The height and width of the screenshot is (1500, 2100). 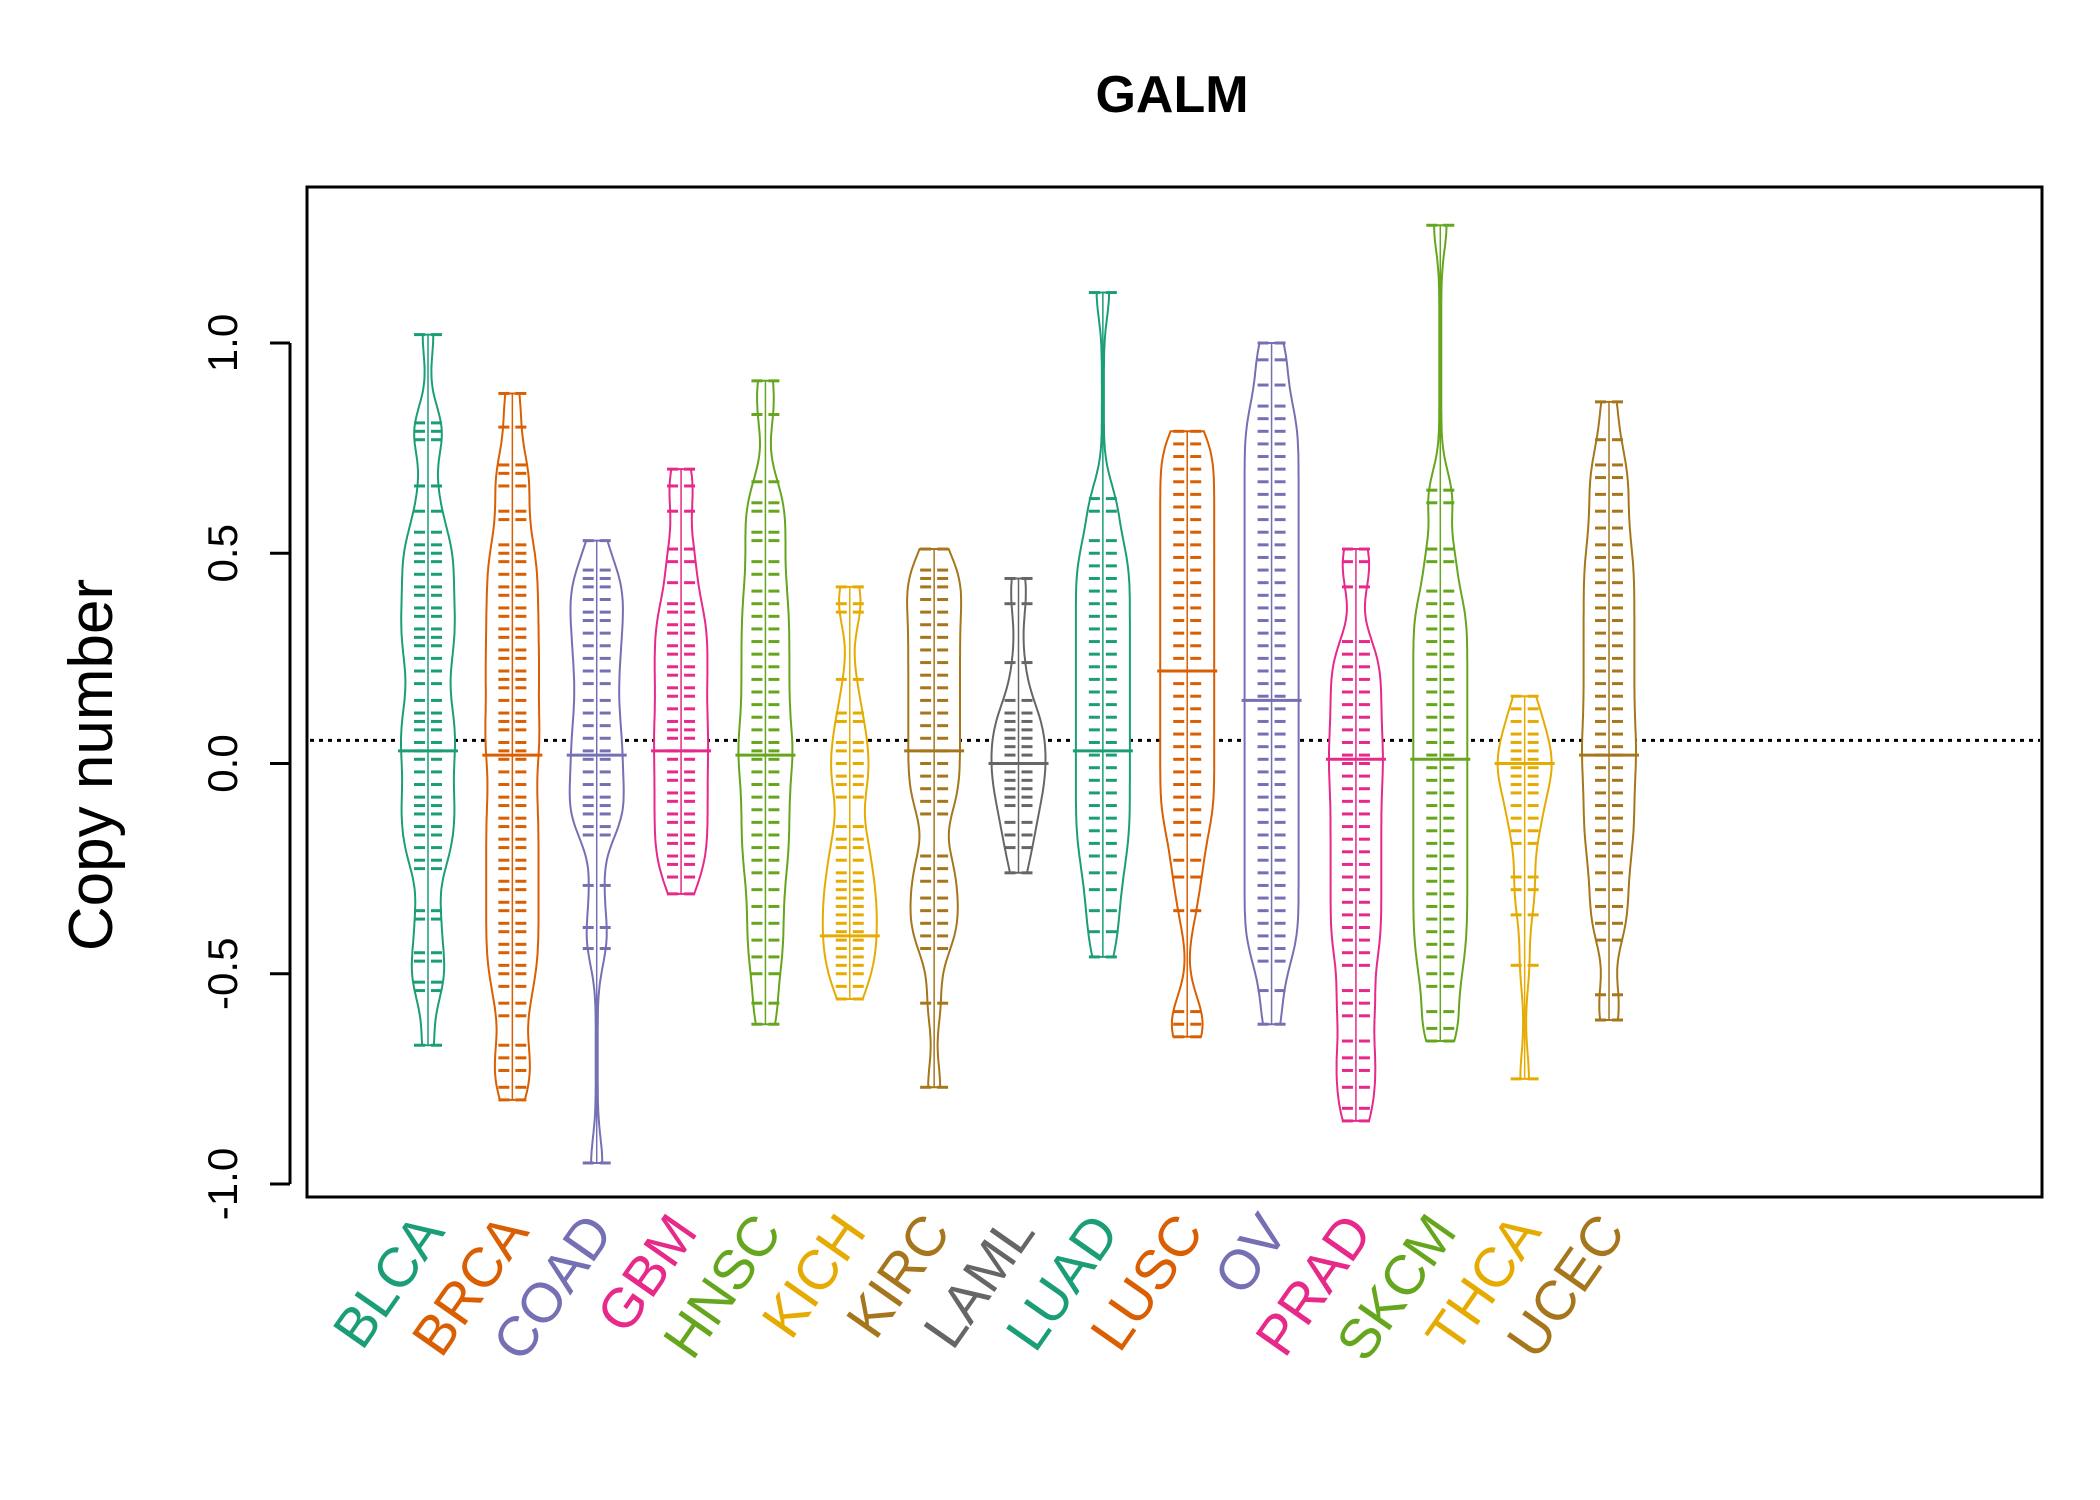 What do you see at coordinates (1271, 683) in the screenshot?
I see `bean-ov` at bounding box center [1271, 683].